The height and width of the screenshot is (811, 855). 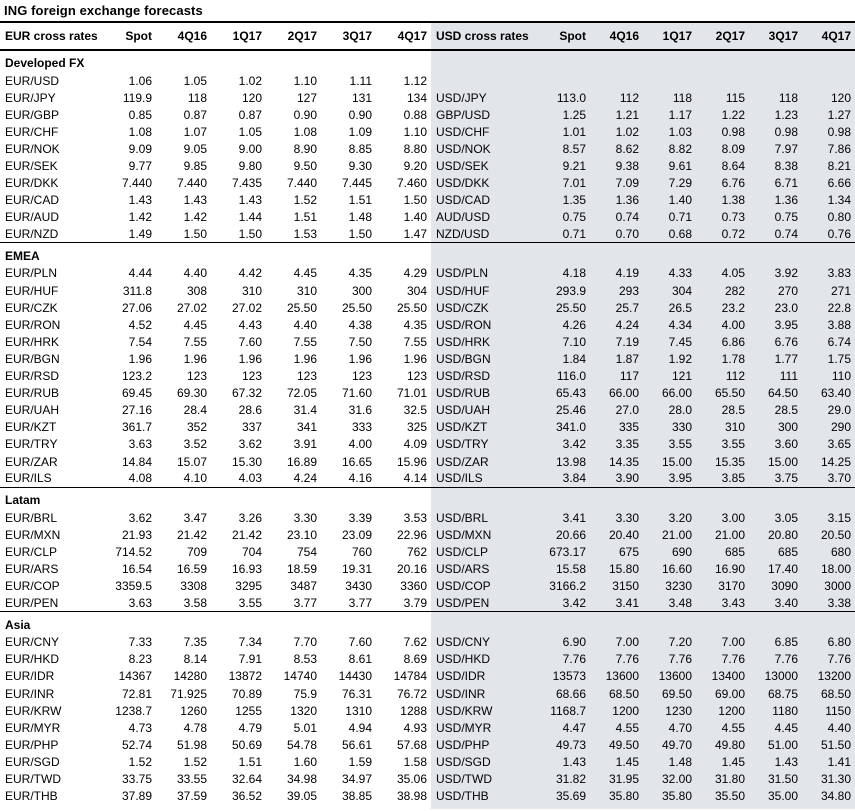 What do you see at coordinates (623, 534) in the screenshot?
I see `value-cell: 20.40` at bounding box center [623, 534].